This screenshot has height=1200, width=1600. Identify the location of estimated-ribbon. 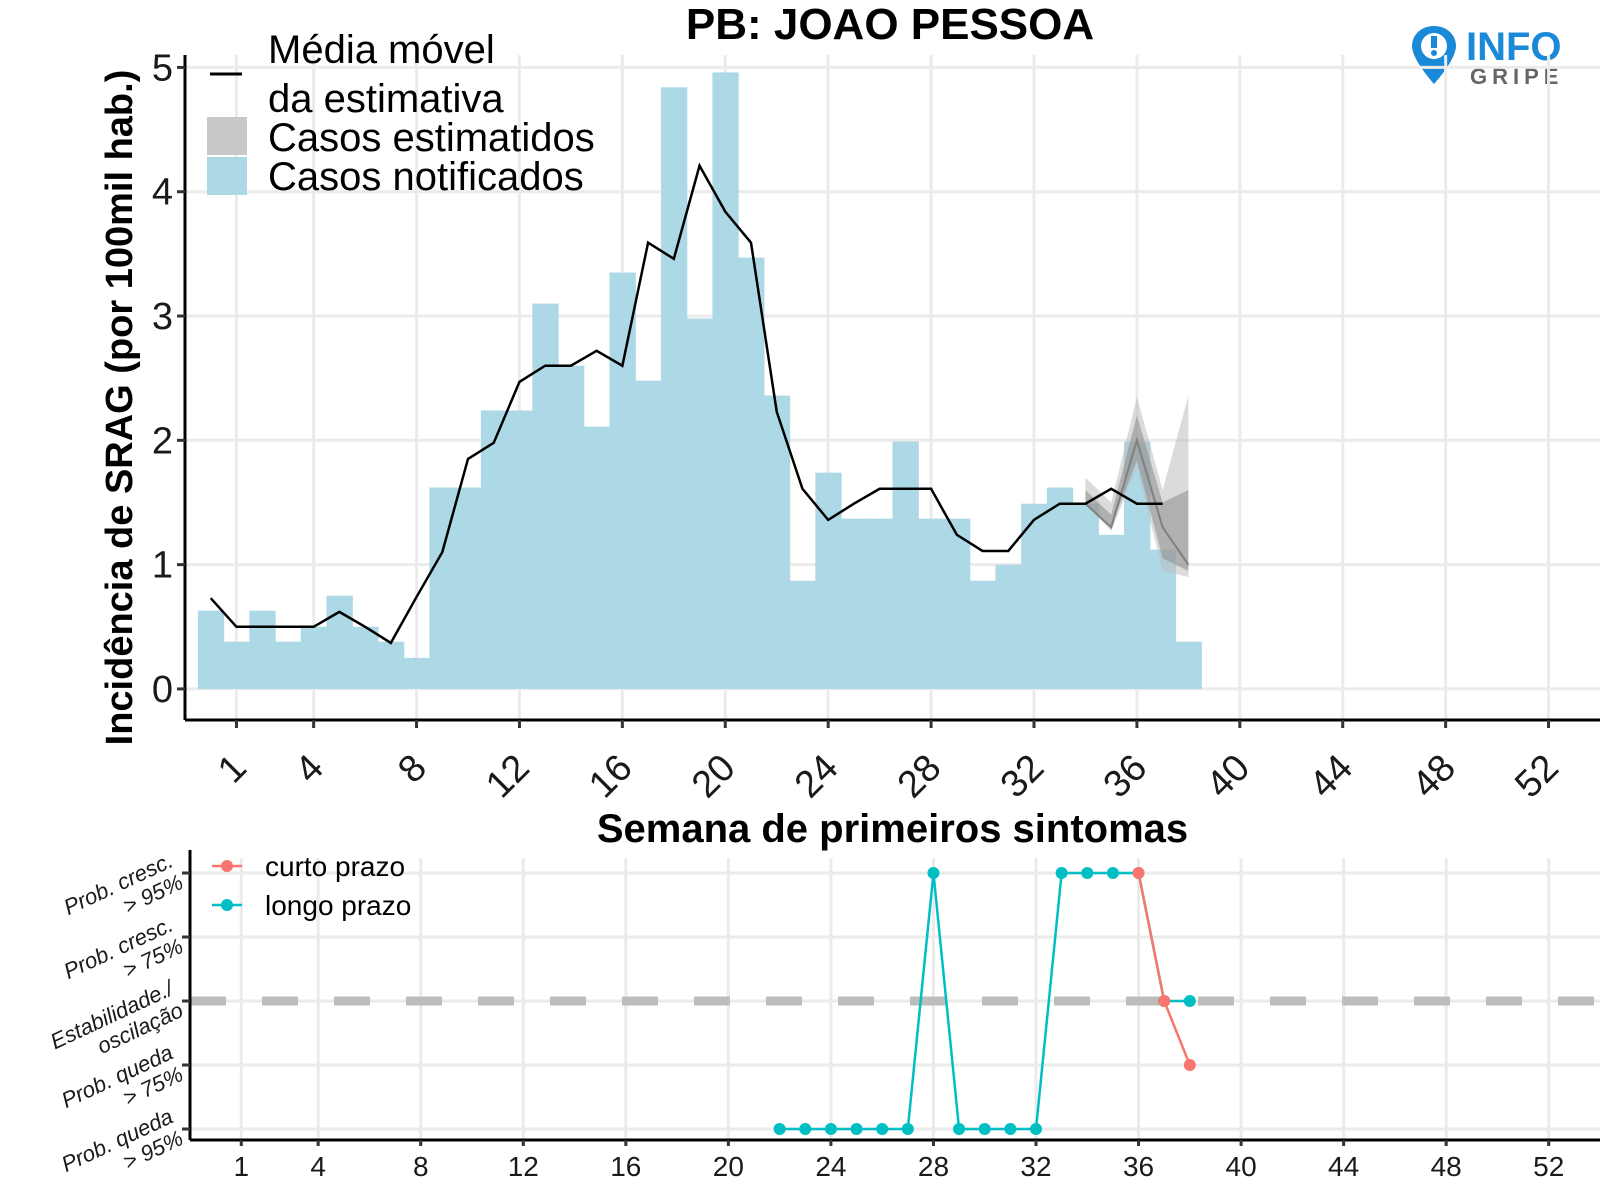
(1137, 486).